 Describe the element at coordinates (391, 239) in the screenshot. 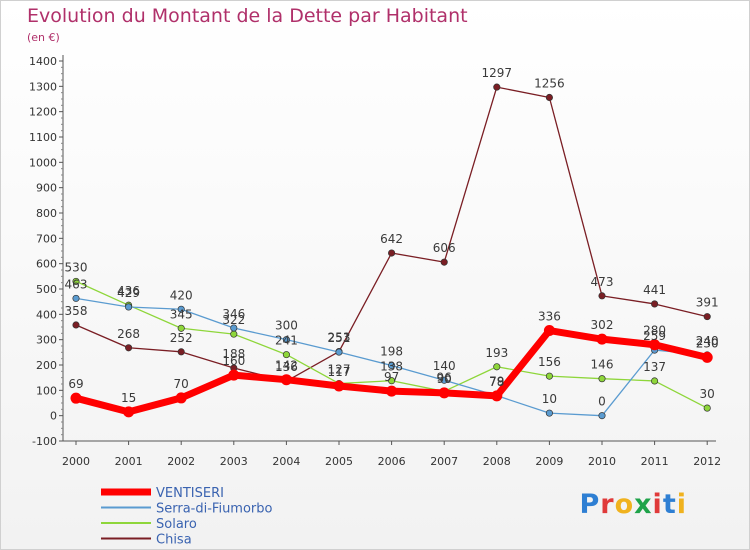

I see `data-label-chisa: 642` at that location.